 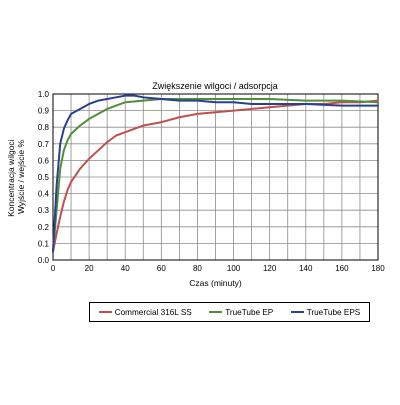 What do you see at coordinates (44, 227) in the screenshot?
I see `y-tick-label: 0.2` at bounding box center [44, 227].